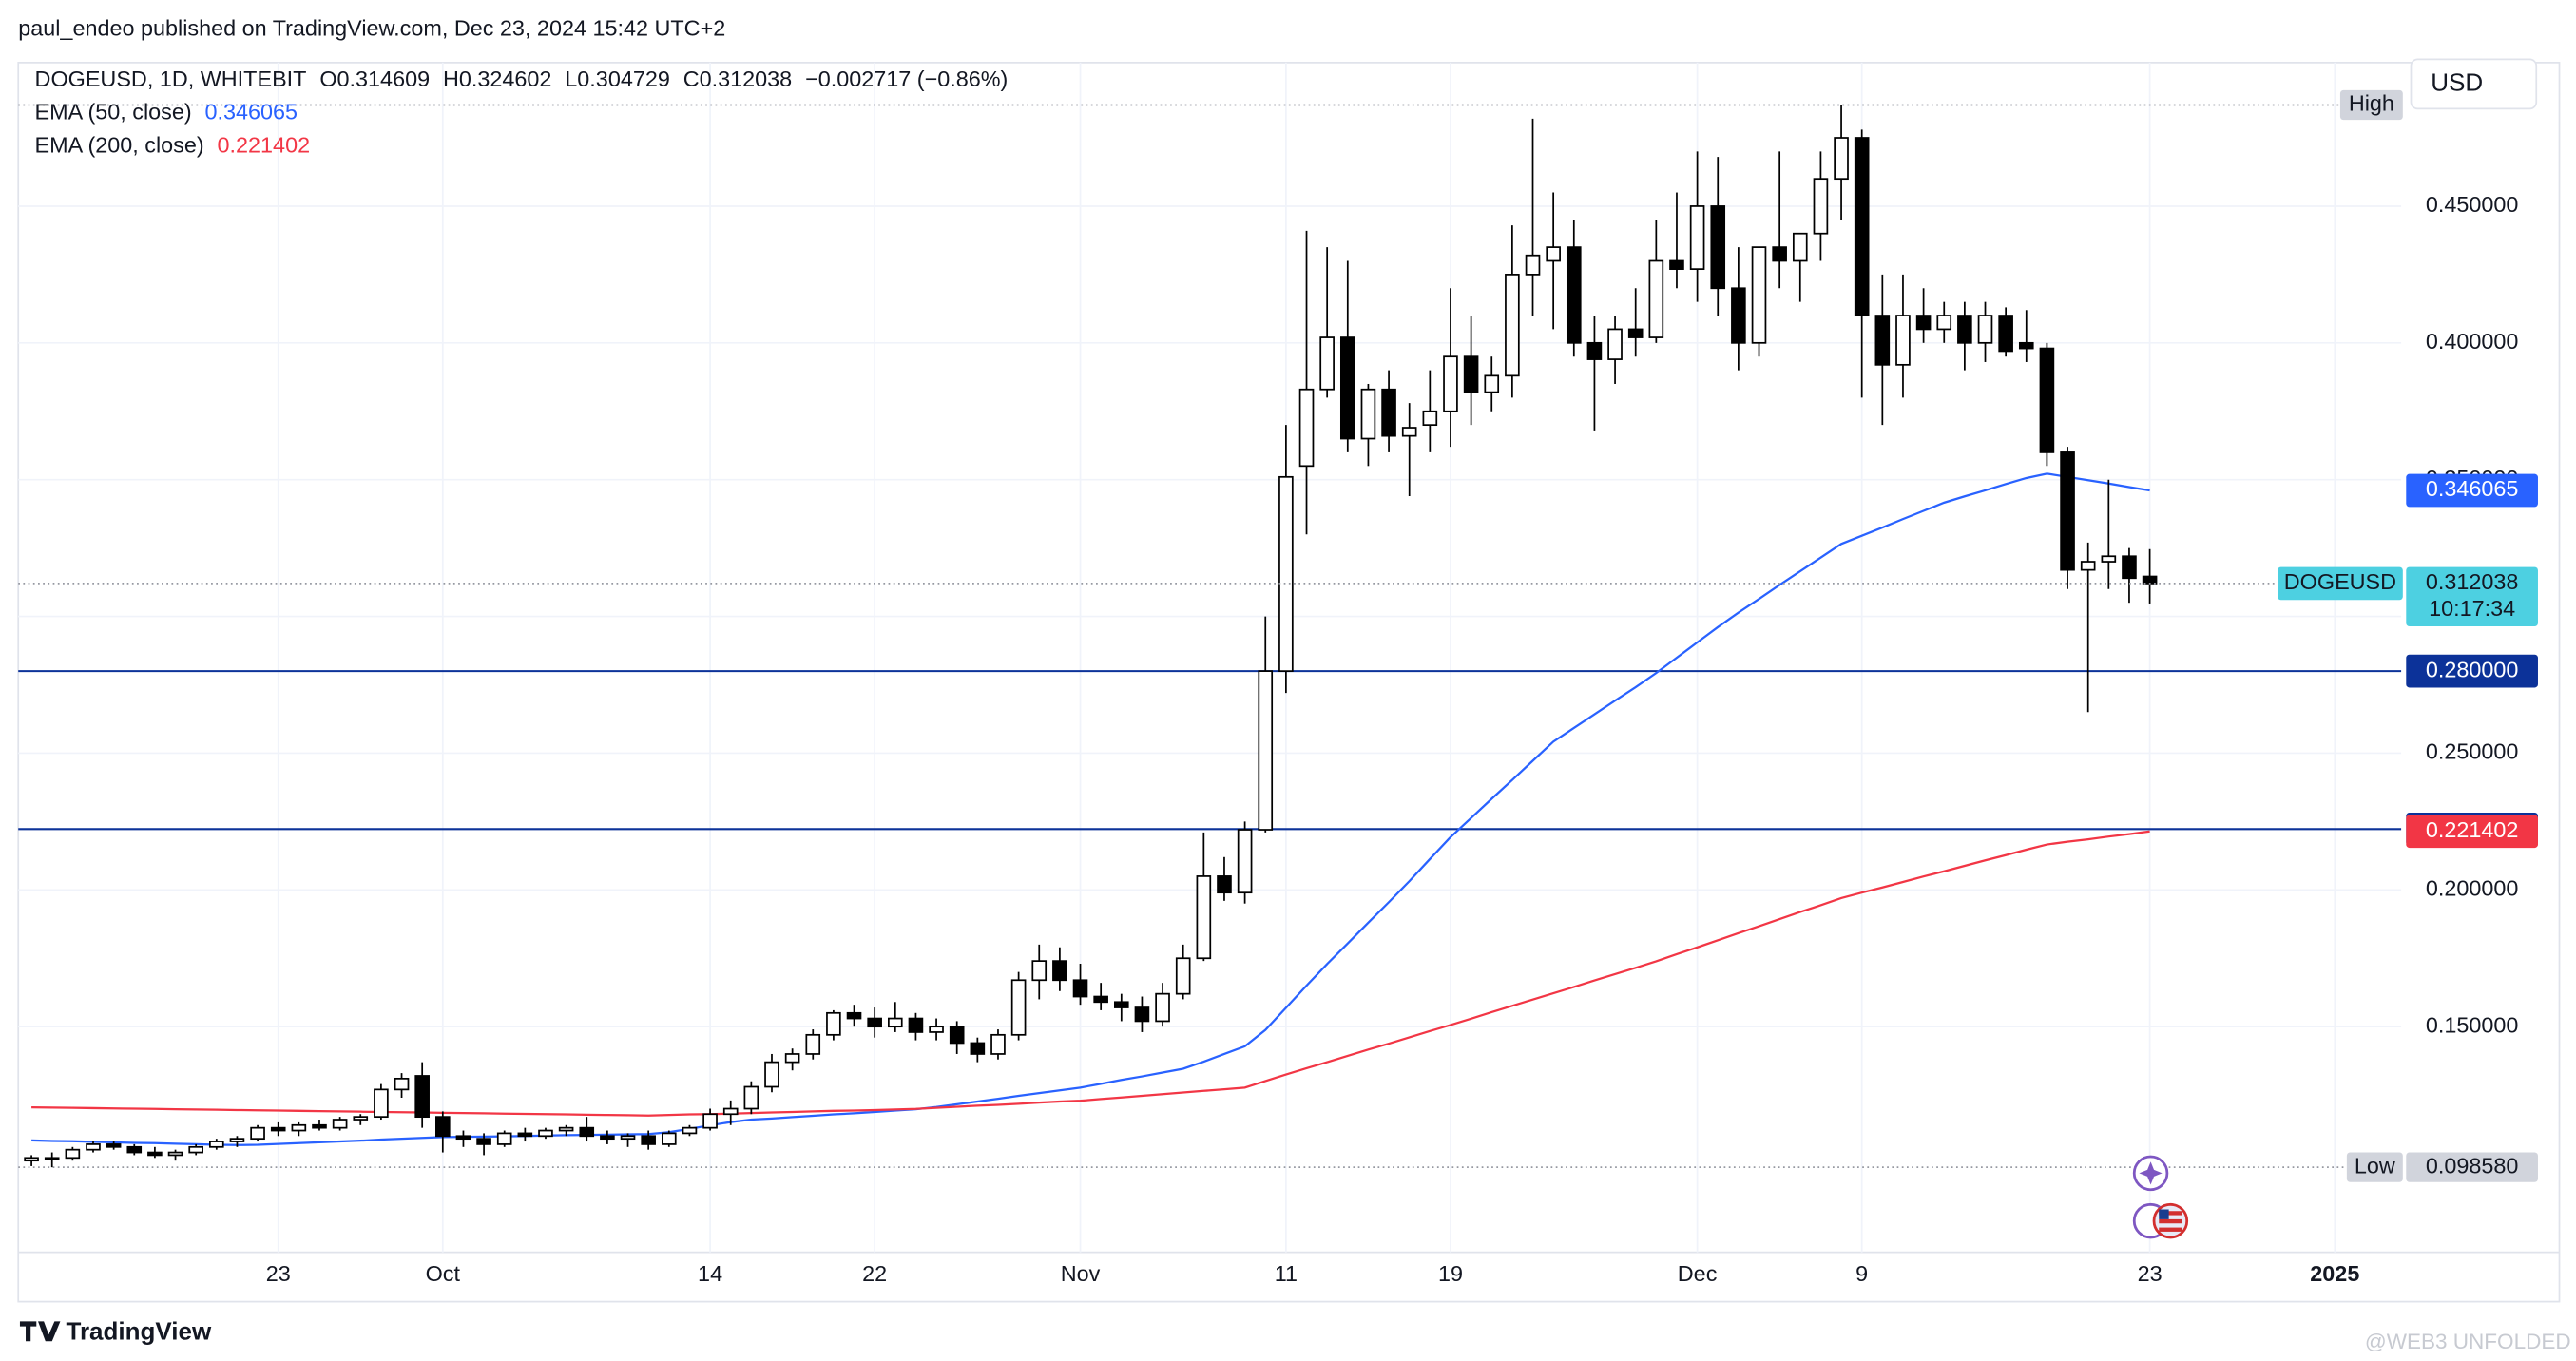 This screenshot has width=2576, height=1361. I want to click on level-label-box, so click(2472, 671).